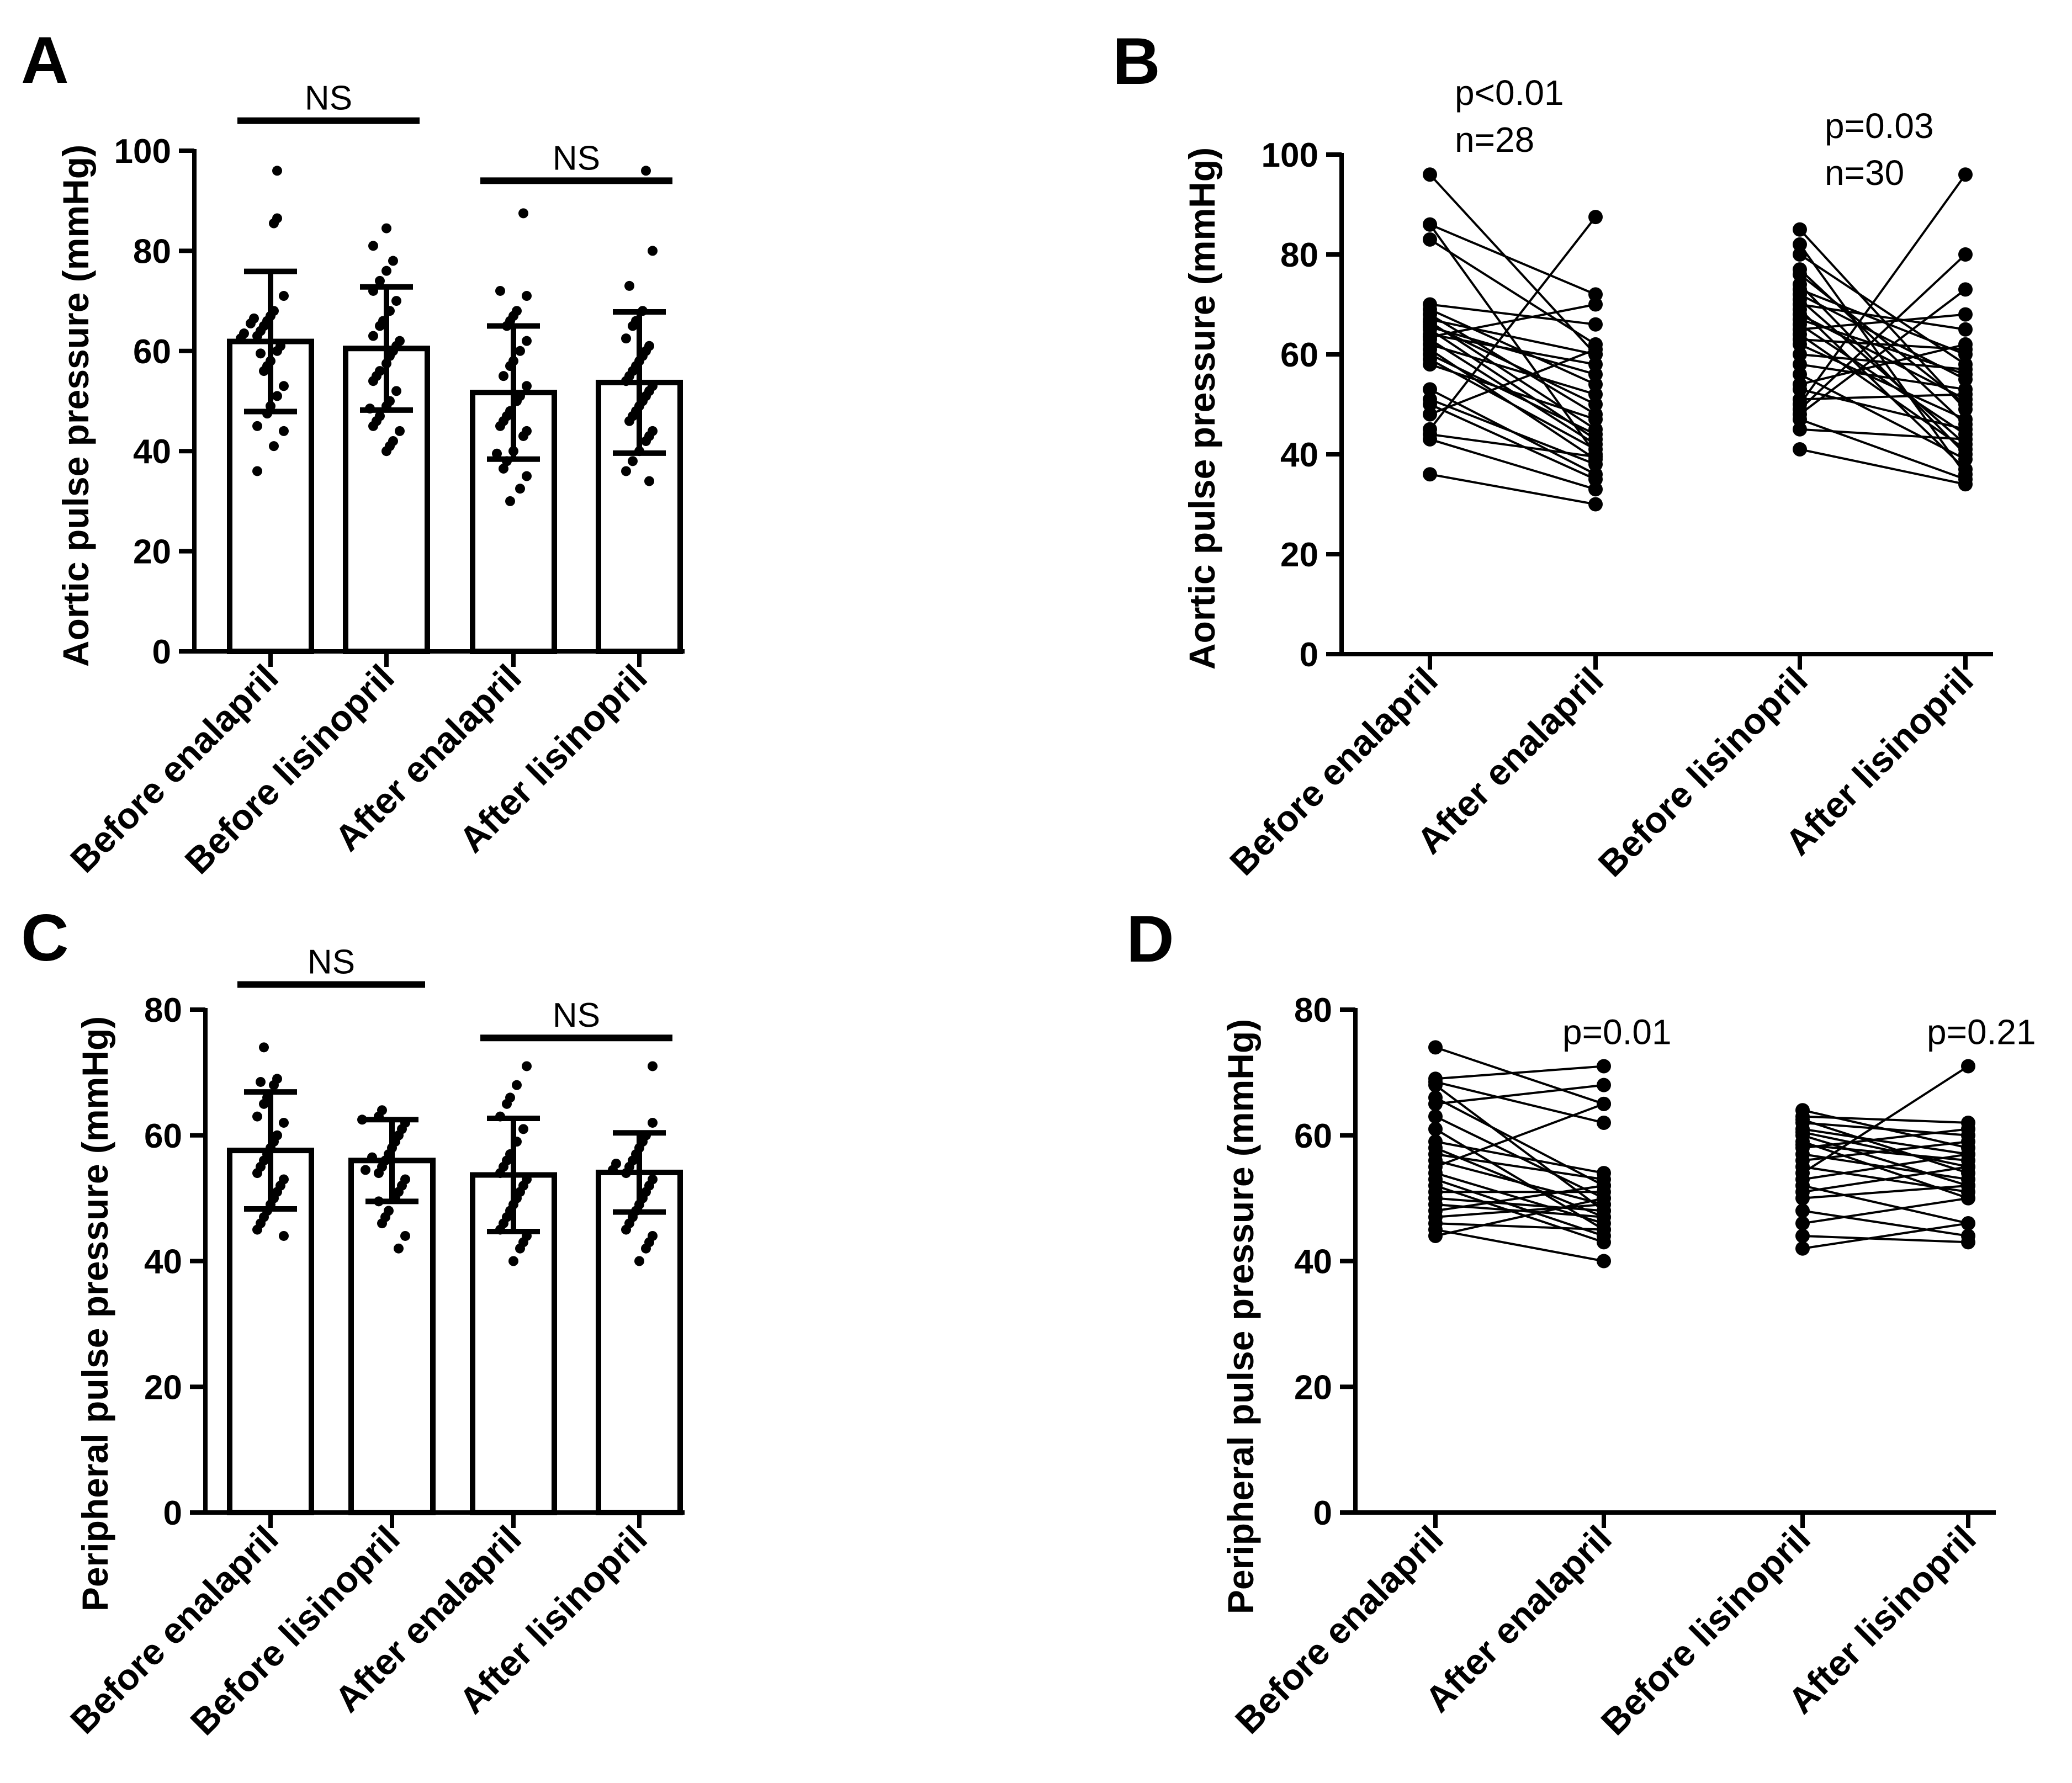 The width and height of the screenshot is (2072, 1783). Describe the element at coordinates (163, 1010) in the screenshot. I see `y-tick-label: 80` at that location.